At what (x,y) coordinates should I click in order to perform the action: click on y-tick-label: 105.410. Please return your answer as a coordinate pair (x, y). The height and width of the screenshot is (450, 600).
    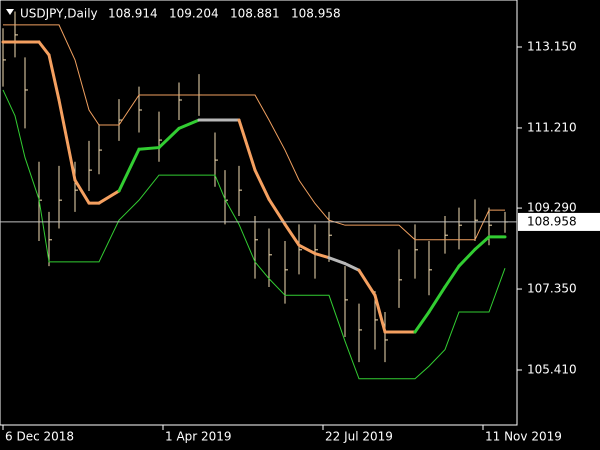
    Looking at the image, I should click on (552, 369).